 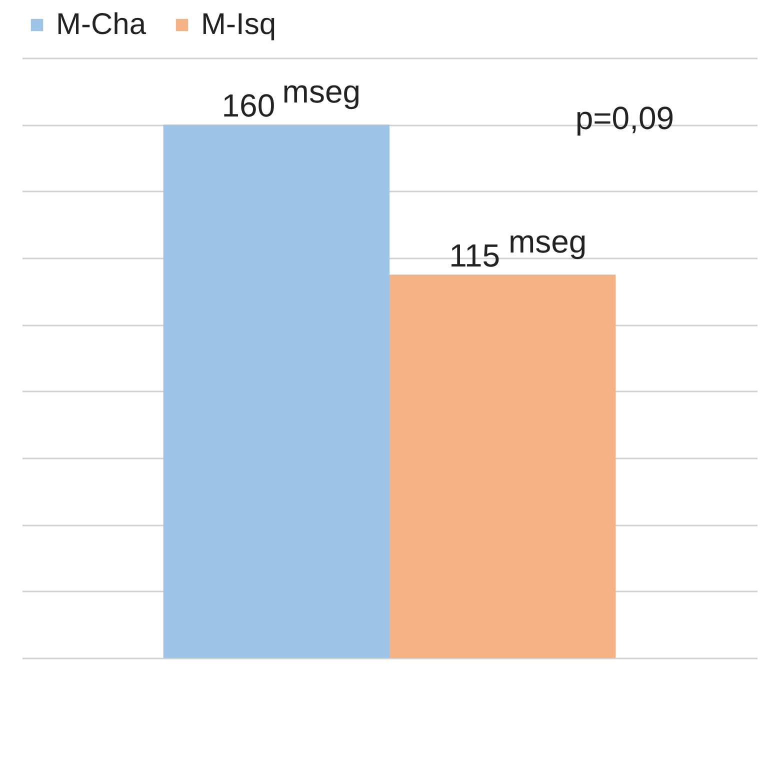 What do you see at coordinates (101, 24) in the screenshot?
I see `legend-label: M-Cha` at bounding box center [101, 24].